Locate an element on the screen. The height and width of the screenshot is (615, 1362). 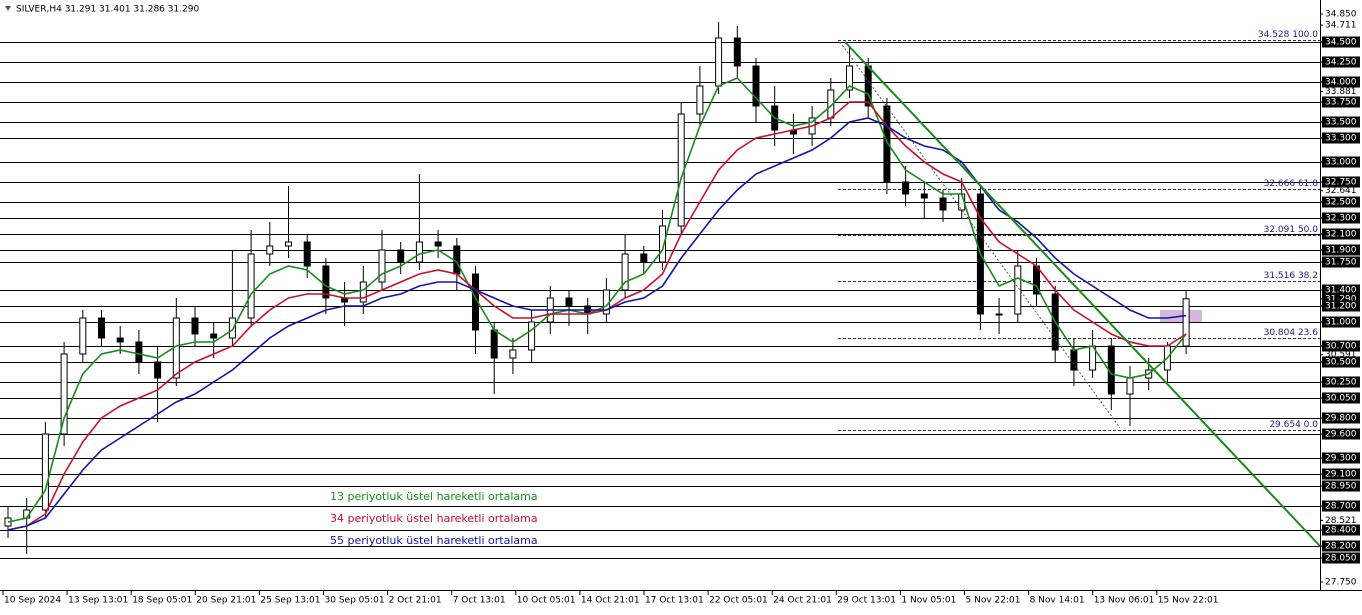
y-tick-label: 29.600 is located at coordinates (1341, 435).